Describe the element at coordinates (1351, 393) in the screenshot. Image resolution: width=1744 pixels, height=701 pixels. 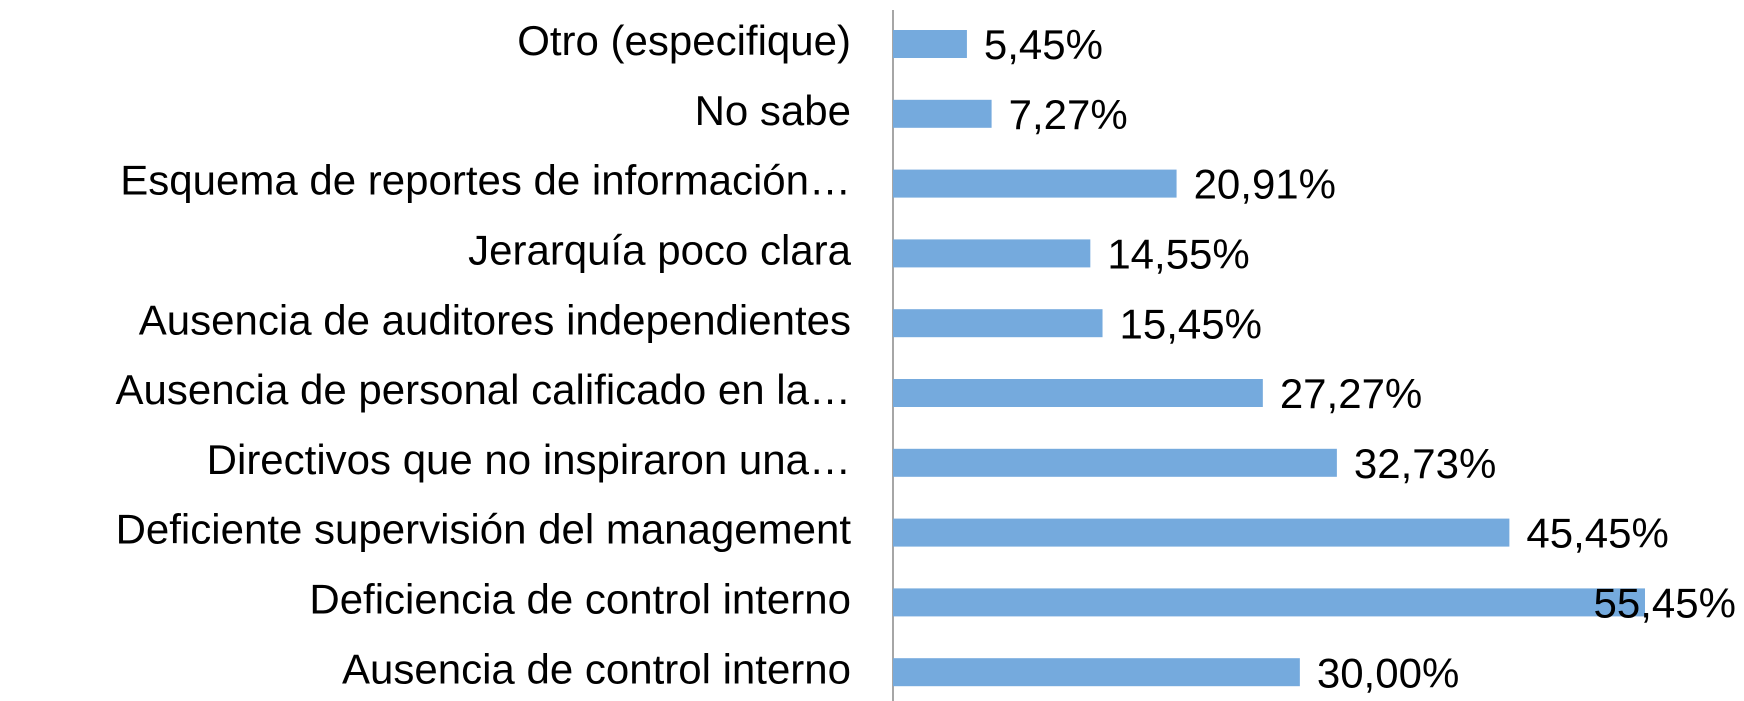
I see `data-label: 27,27%` at that location.